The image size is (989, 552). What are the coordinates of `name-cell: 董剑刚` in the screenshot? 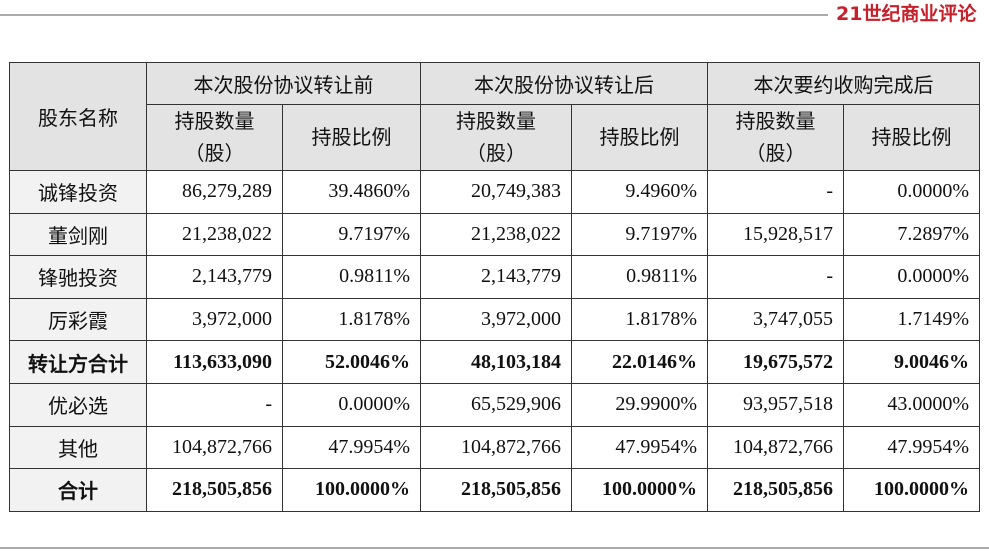 It's located at (78, 234).